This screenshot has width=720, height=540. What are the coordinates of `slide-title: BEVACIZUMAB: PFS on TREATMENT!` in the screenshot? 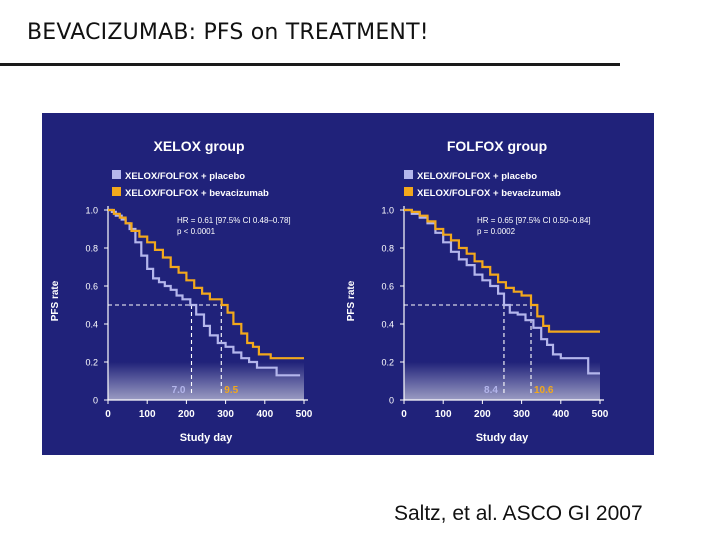 It's located at (228, 32).